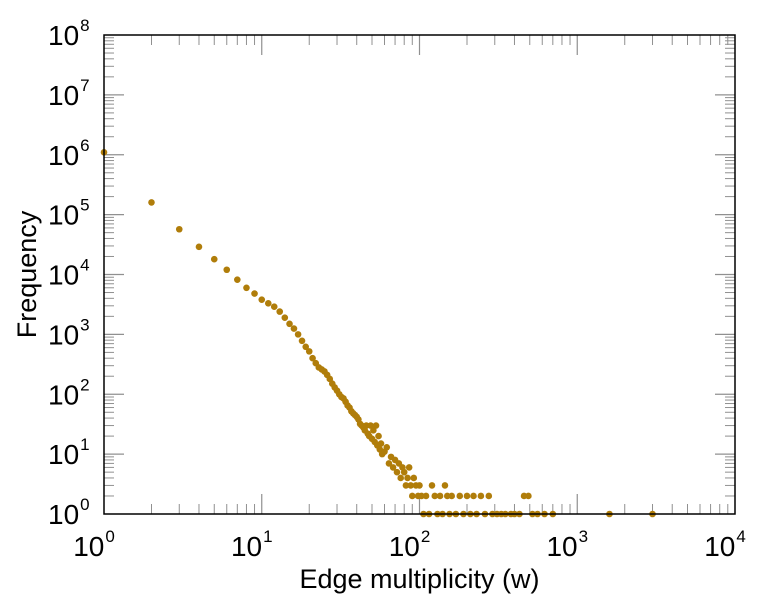 This screenshot has width=764, height=600. What do you see at coordinates (94, 544) in the screenshot?
I see `x-tick-label: 10⁰` at bounding box center [94, 544].